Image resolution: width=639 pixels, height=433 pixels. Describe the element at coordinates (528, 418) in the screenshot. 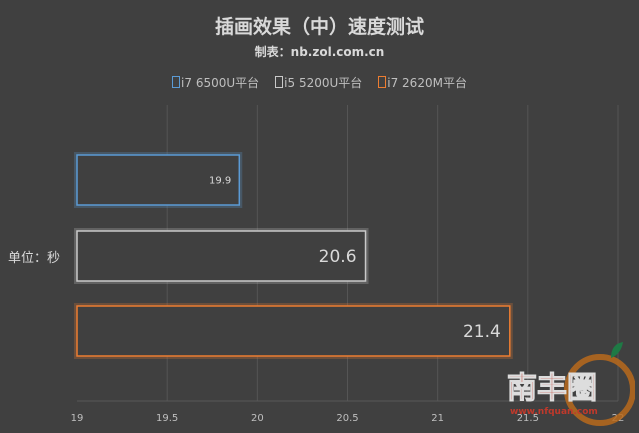

I see `x-tick-label: 21.5` at that location.